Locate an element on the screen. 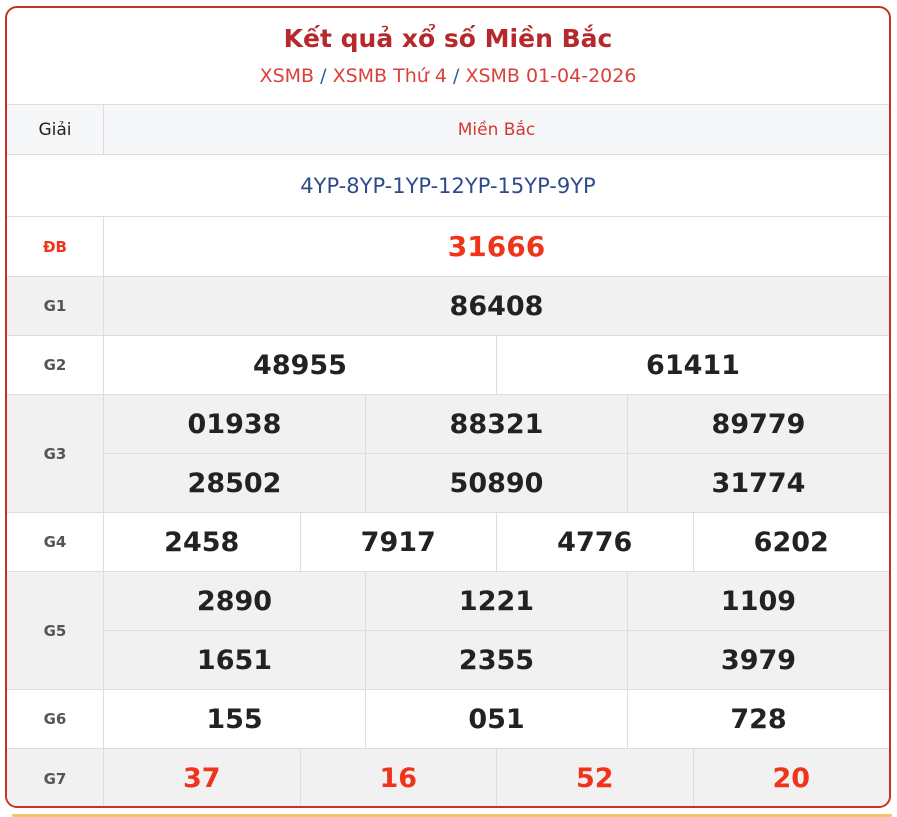 Image resolution: width=897 pixels, height=817 pixels. prize-label: G1 is located at coordinates (55, 306).